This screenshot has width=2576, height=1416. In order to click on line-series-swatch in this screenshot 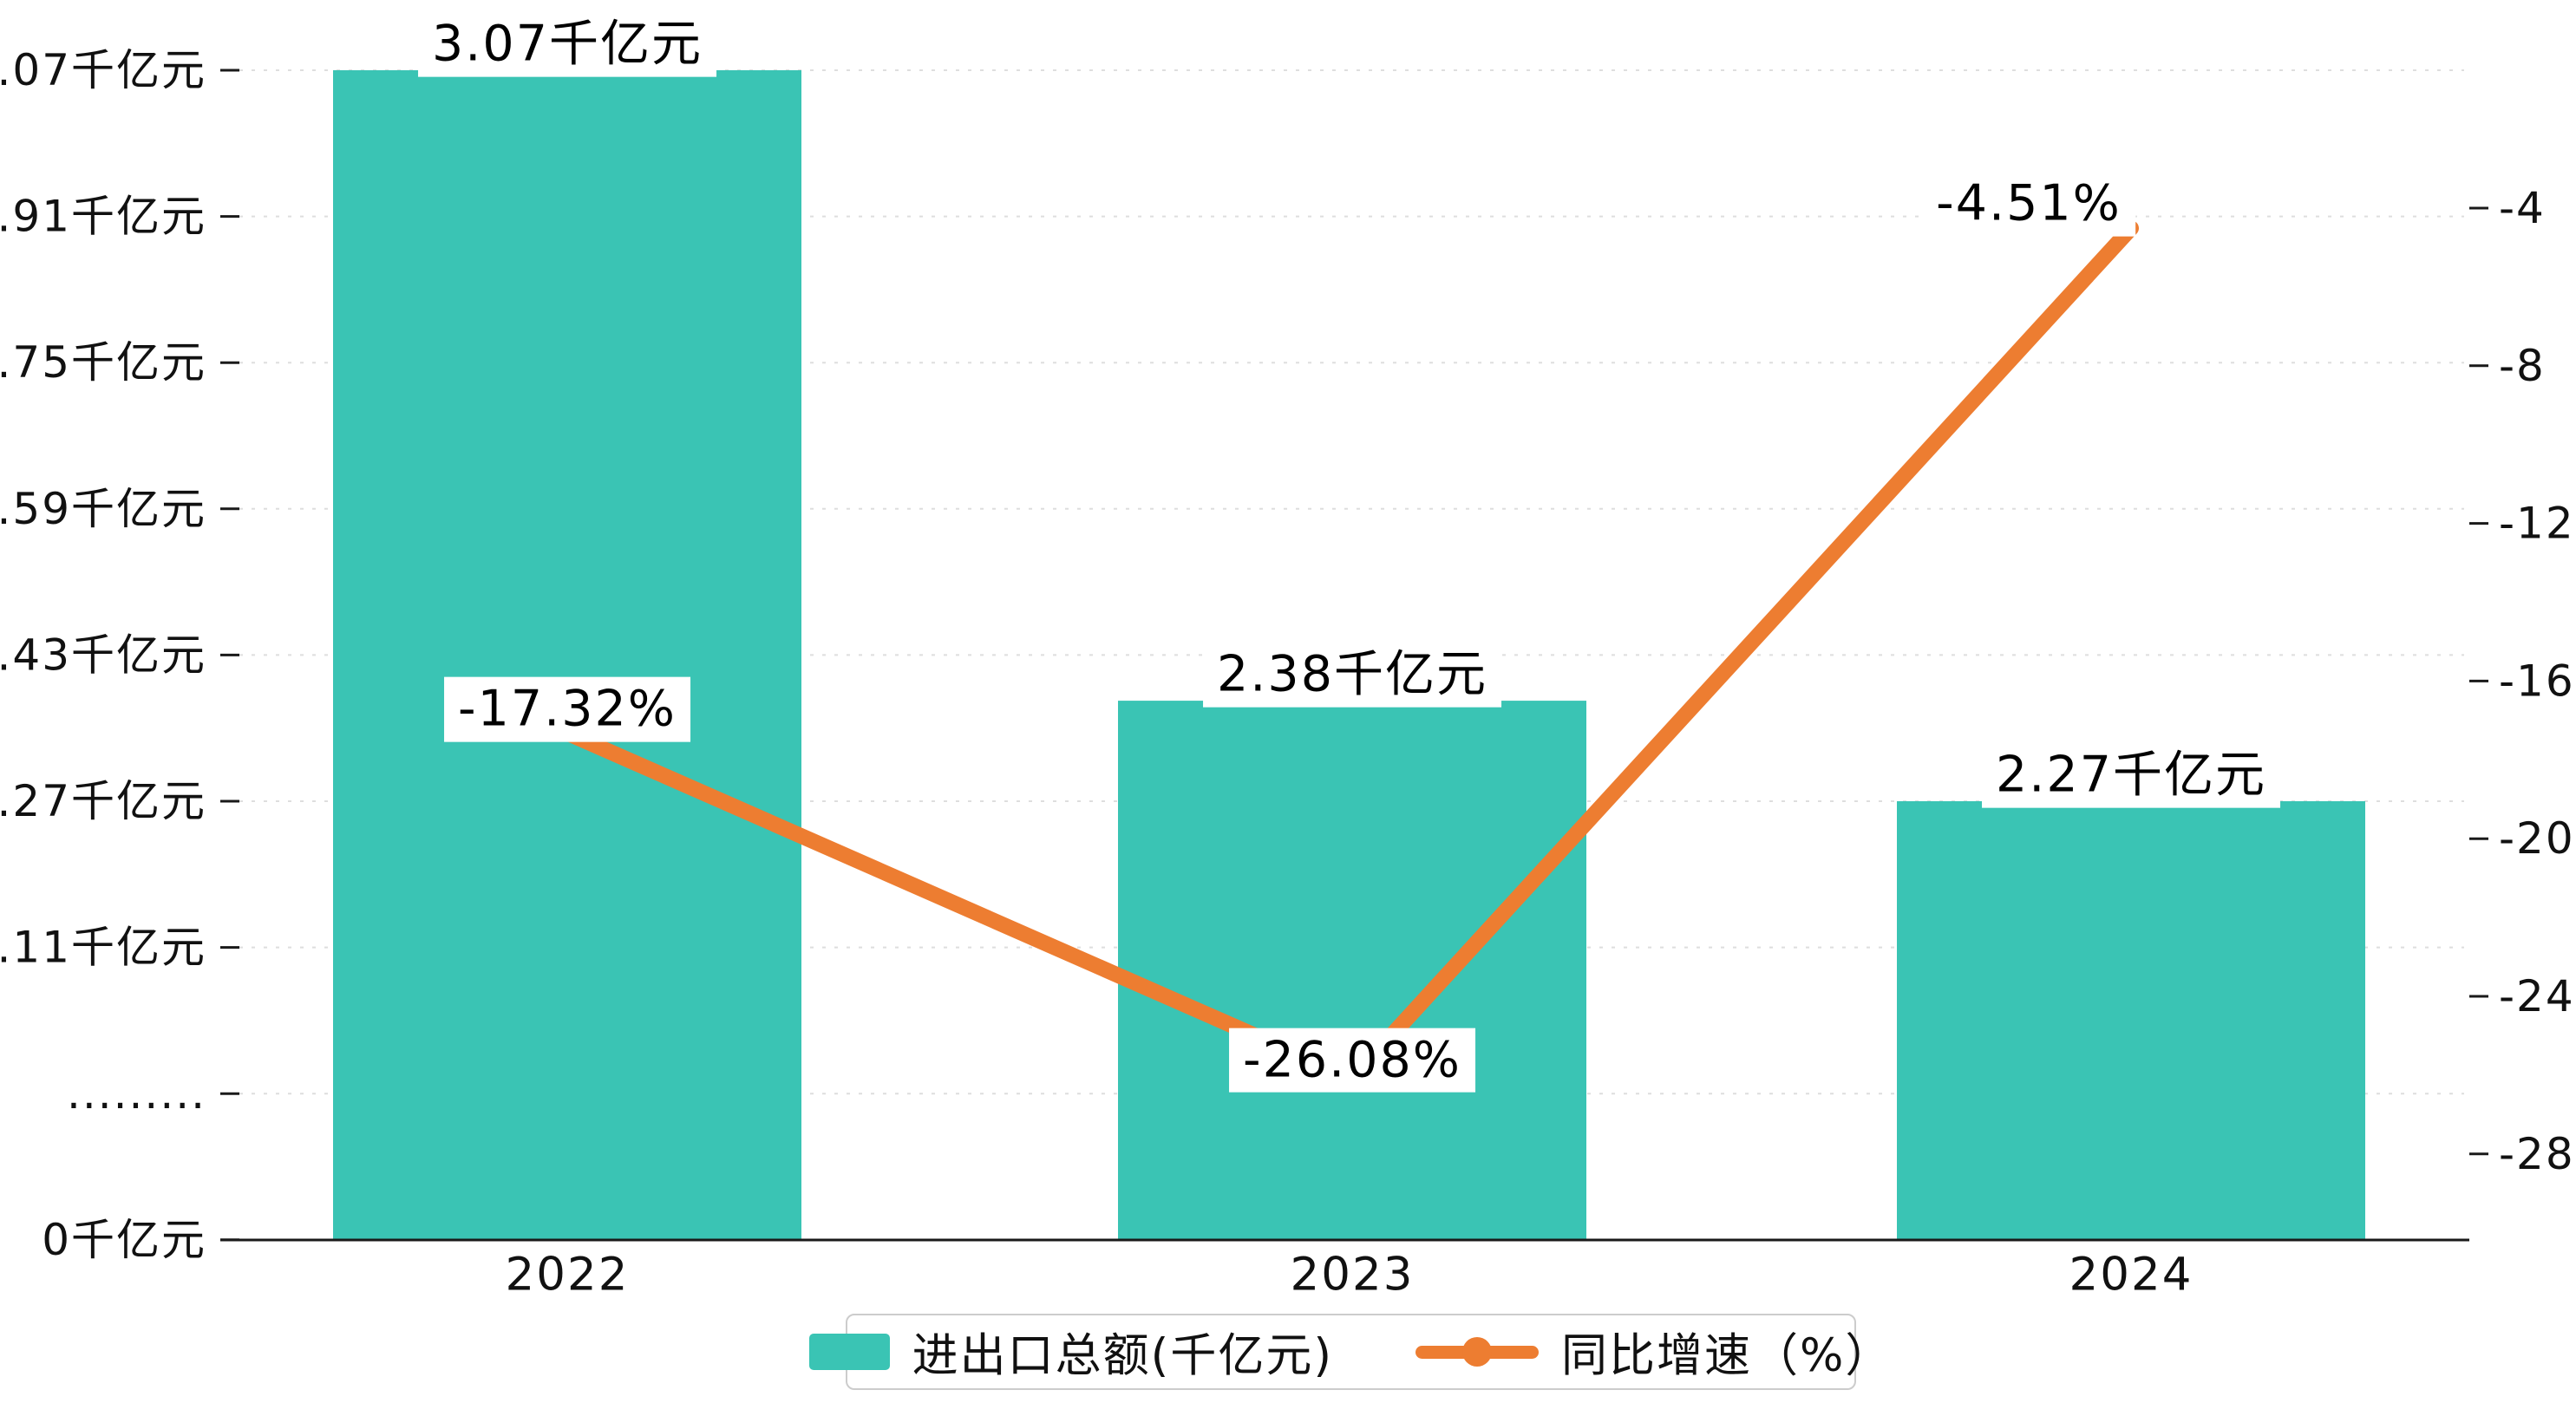, I will do `click(1477, 1352)`.